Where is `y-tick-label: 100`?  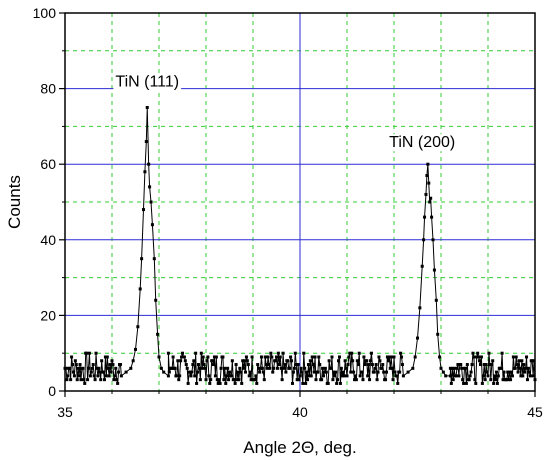
y-tick-label: 100 is located at coordinates (45, 13).